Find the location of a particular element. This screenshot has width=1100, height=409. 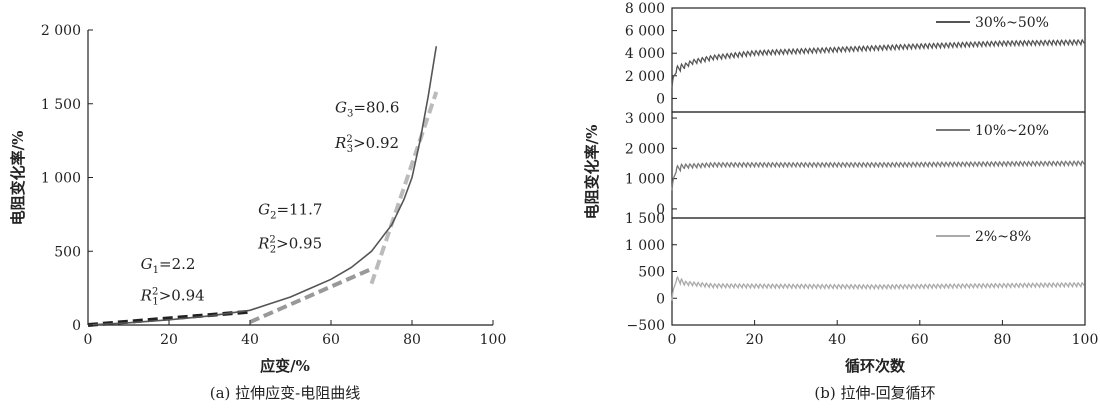

chart-b-xtick-label: 40 is located at coordinates (837, 340).